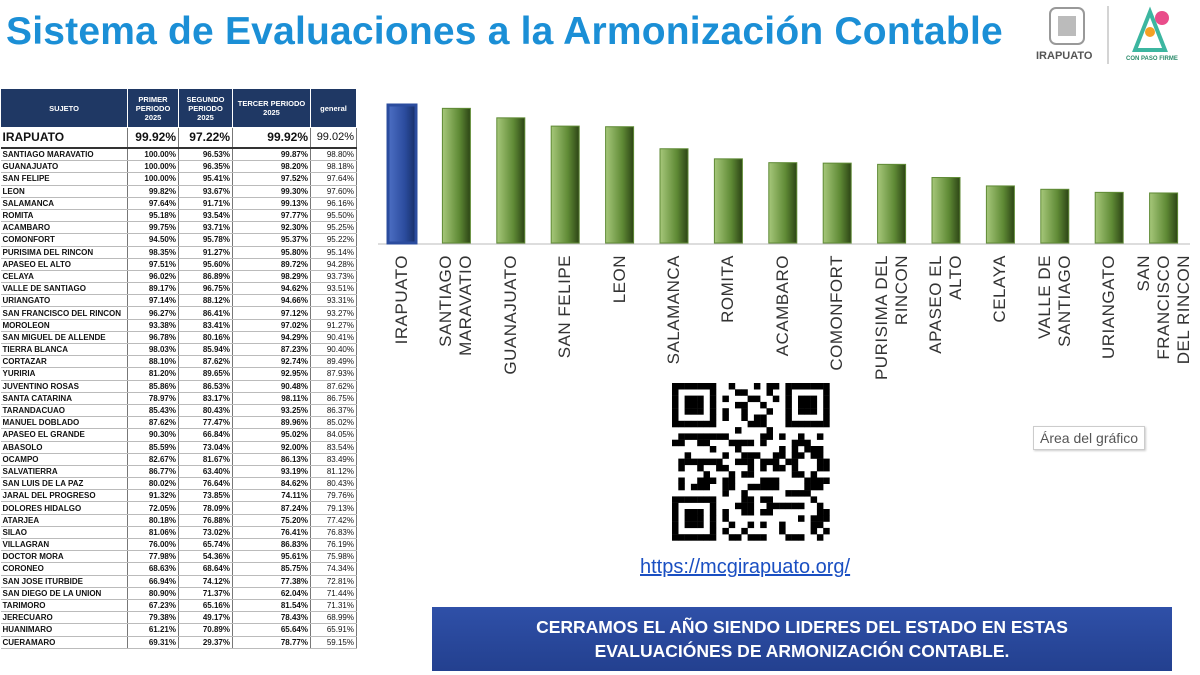 This screenshot has width=1200, height=675. What do you see at coordinates (205, 423) in the screenshot?
I see `table-cell: 77.47%` at bounding box center [205, 423].